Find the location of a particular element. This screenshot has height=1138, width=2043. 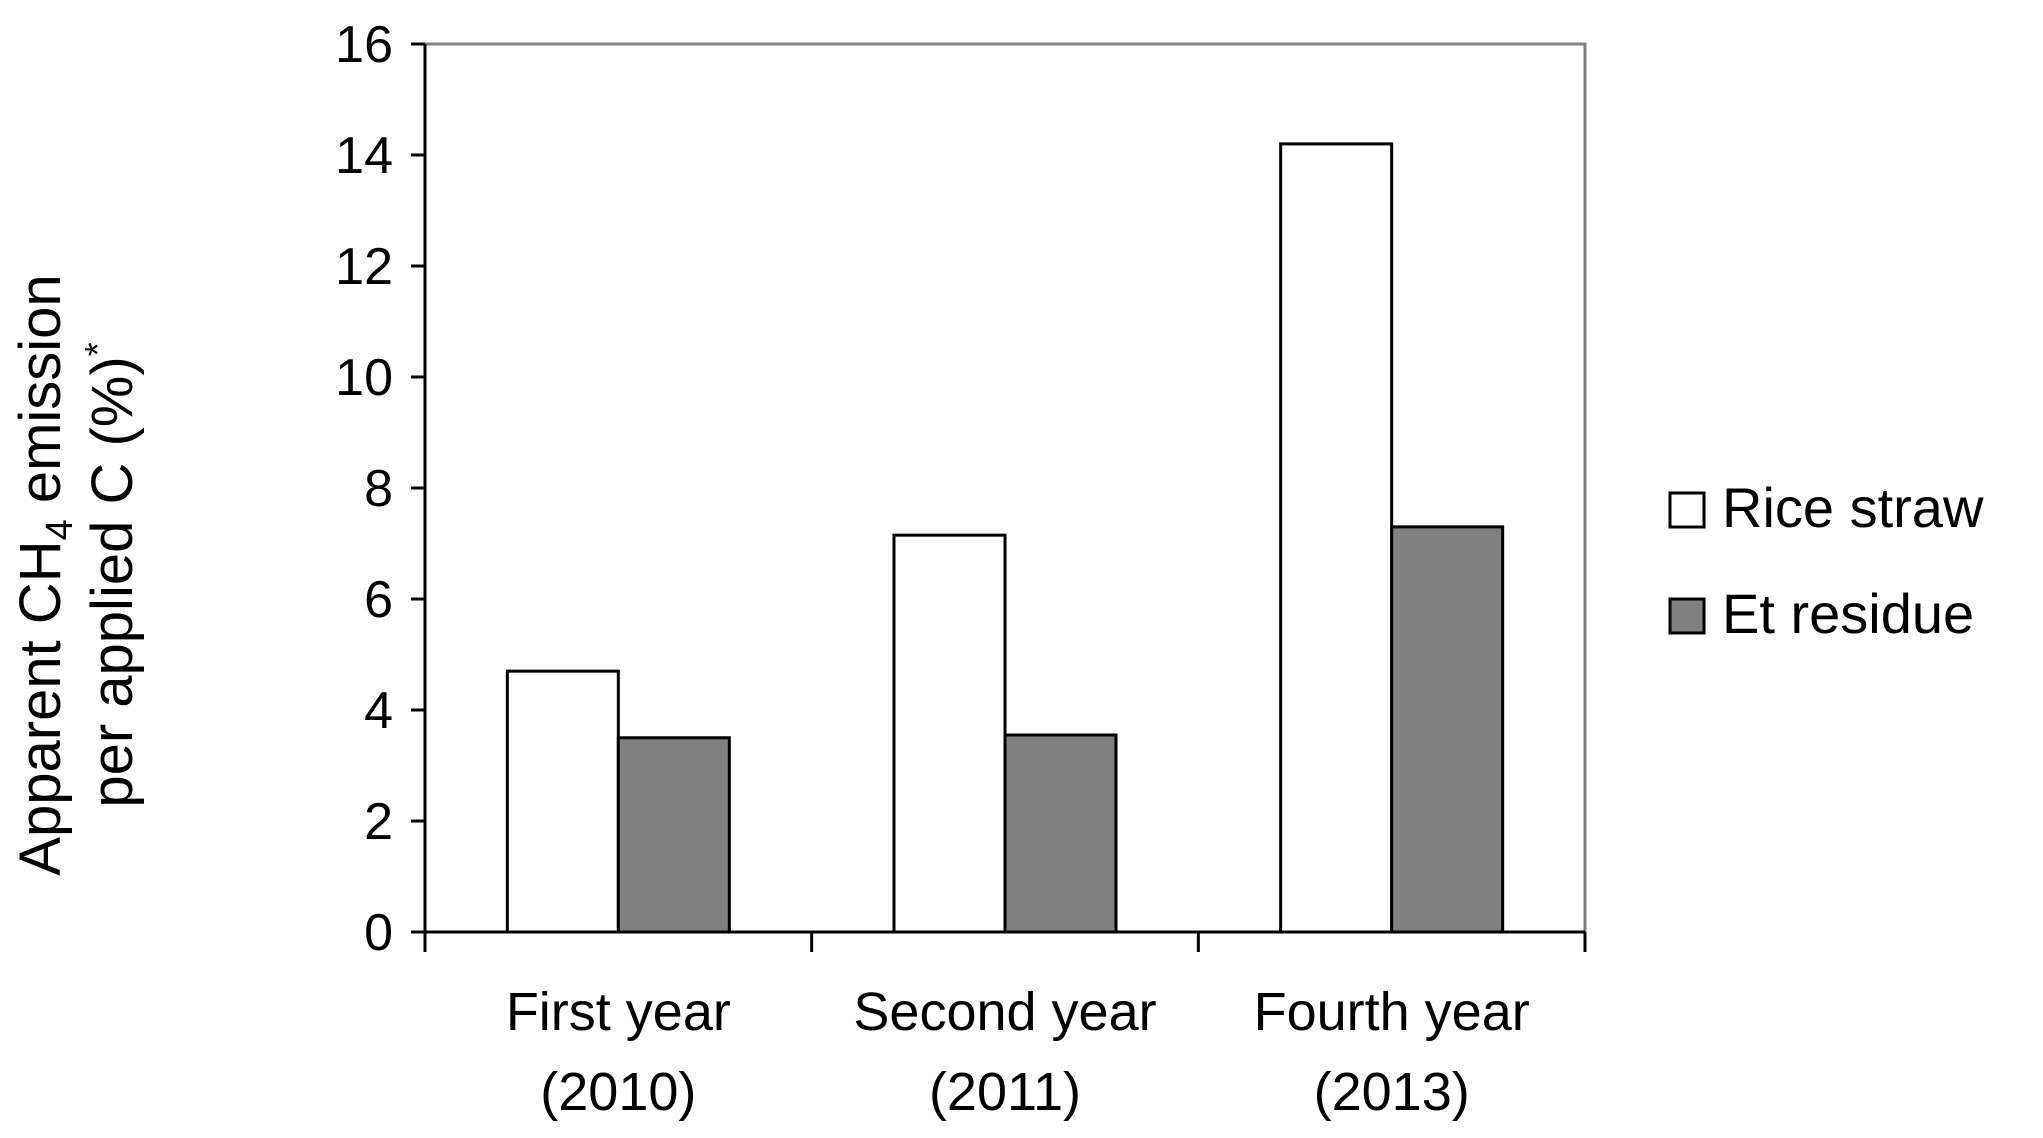

x-category-label: First year is located at coordinates (618, 1012).